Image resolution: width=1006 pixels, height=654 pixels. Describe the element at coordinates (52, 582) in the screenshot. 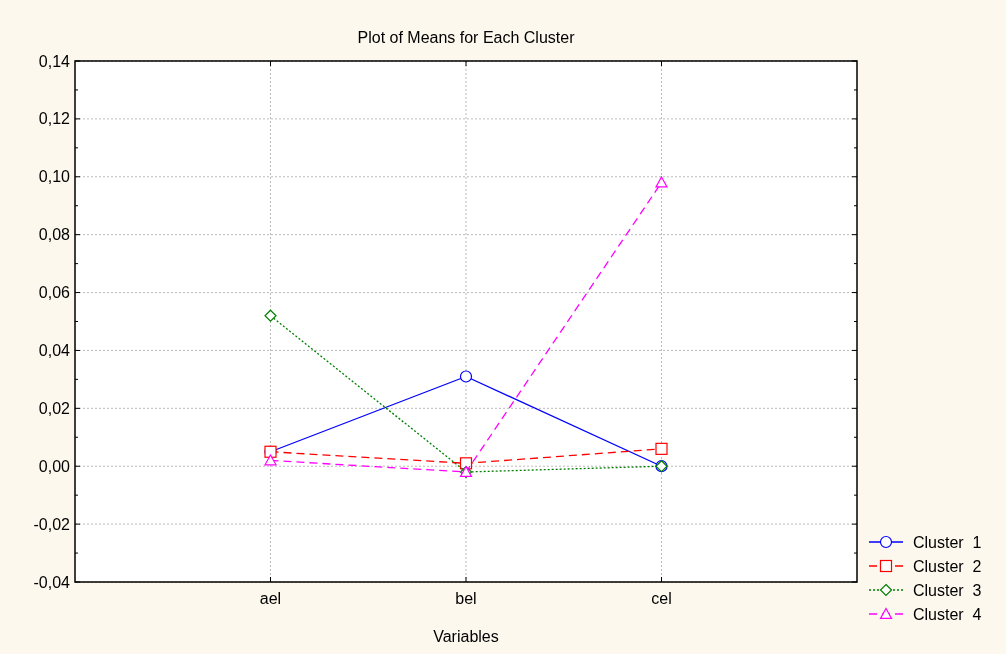

I see `y-tick-label: -0,04` at that location.